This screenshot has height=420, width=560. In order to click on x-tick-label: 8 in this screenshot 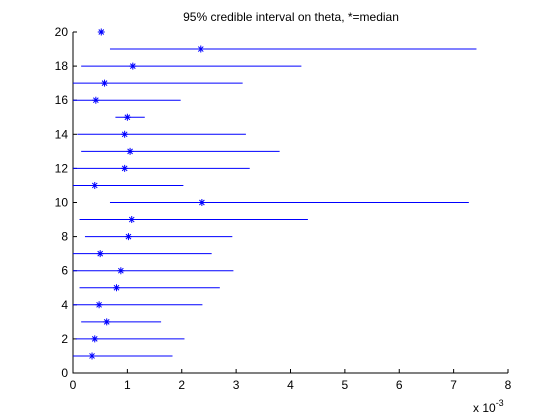, I will do `click(508, 385)`.